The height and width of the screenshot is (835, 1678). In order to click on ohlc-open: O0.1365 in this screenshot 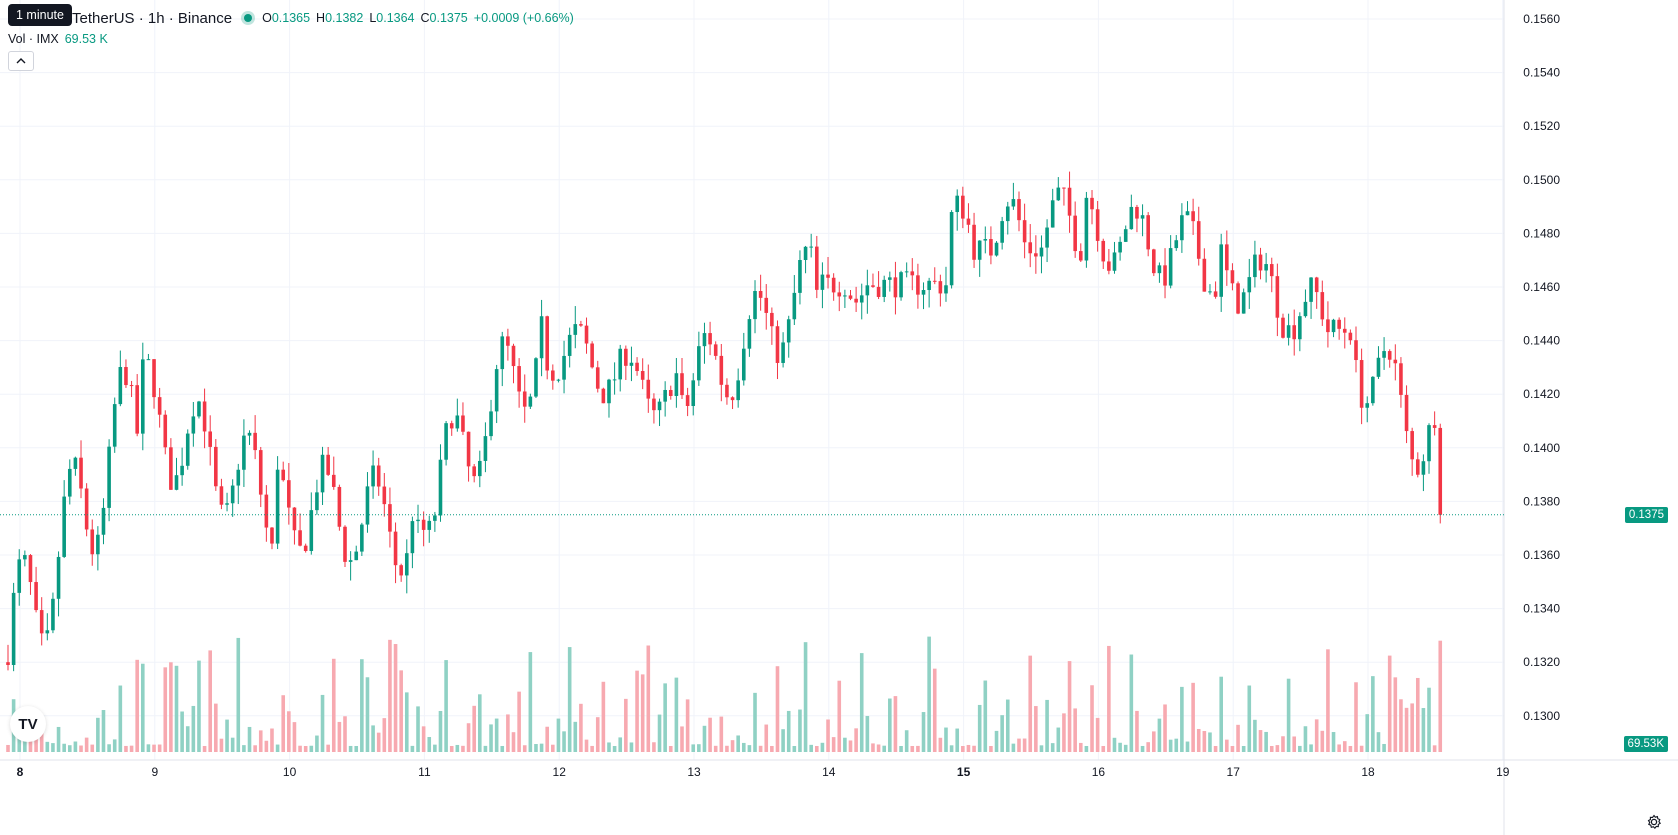, I will do `click(286, 18)`.